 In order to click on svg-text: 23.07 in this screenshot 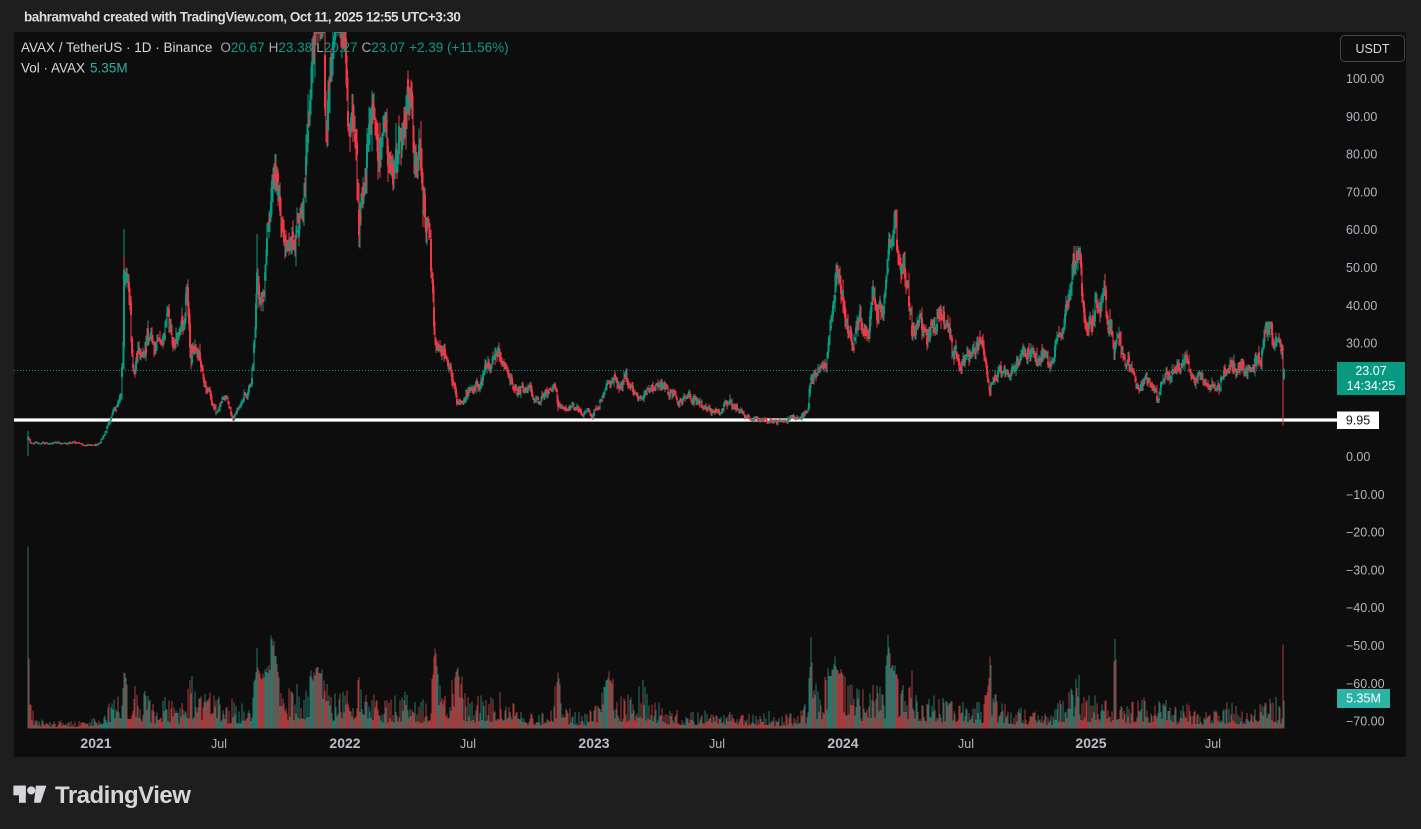, I will do `click(1370, 371)`.